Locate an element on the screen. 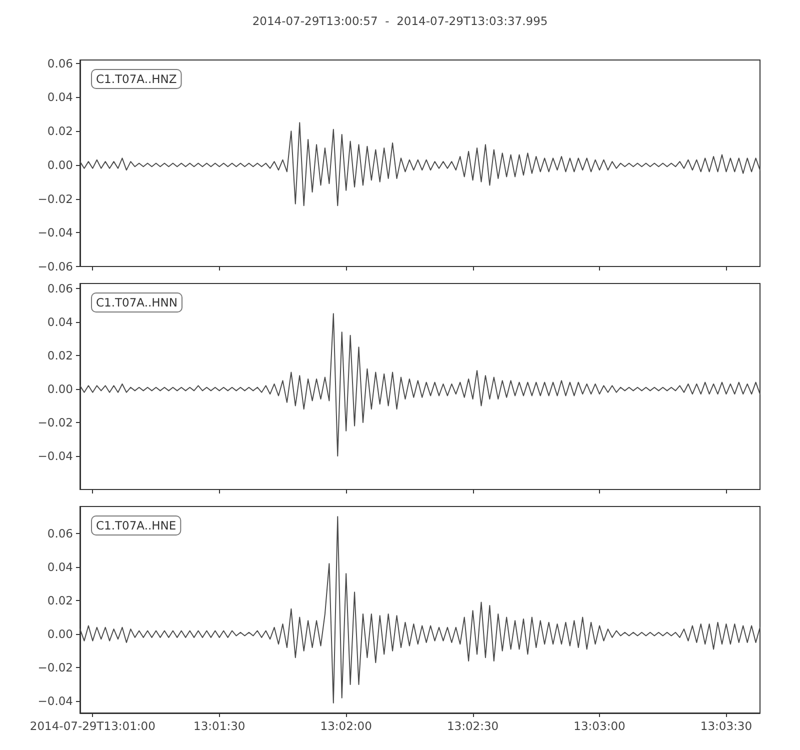 Image resolution: width=800 pixels, height=750 pixels. annotation: C1.T07A..HNZ is located at coordinates (136, 79).